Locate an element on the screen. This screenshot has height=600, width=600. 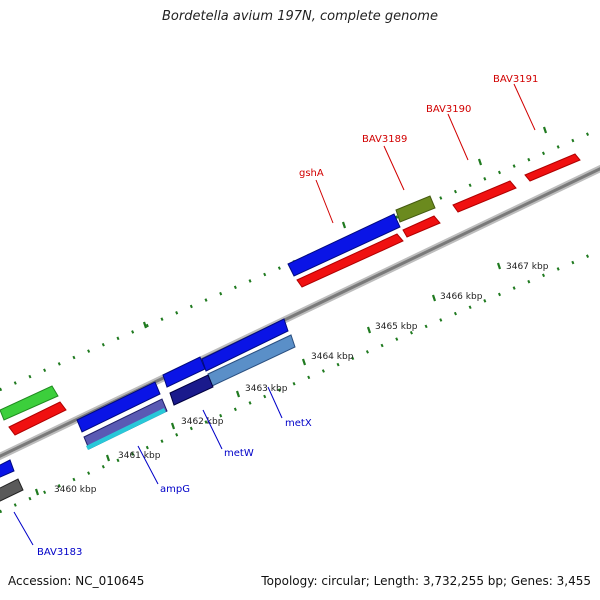
gene-label-metw: metW is located at coordinates (239, 453).